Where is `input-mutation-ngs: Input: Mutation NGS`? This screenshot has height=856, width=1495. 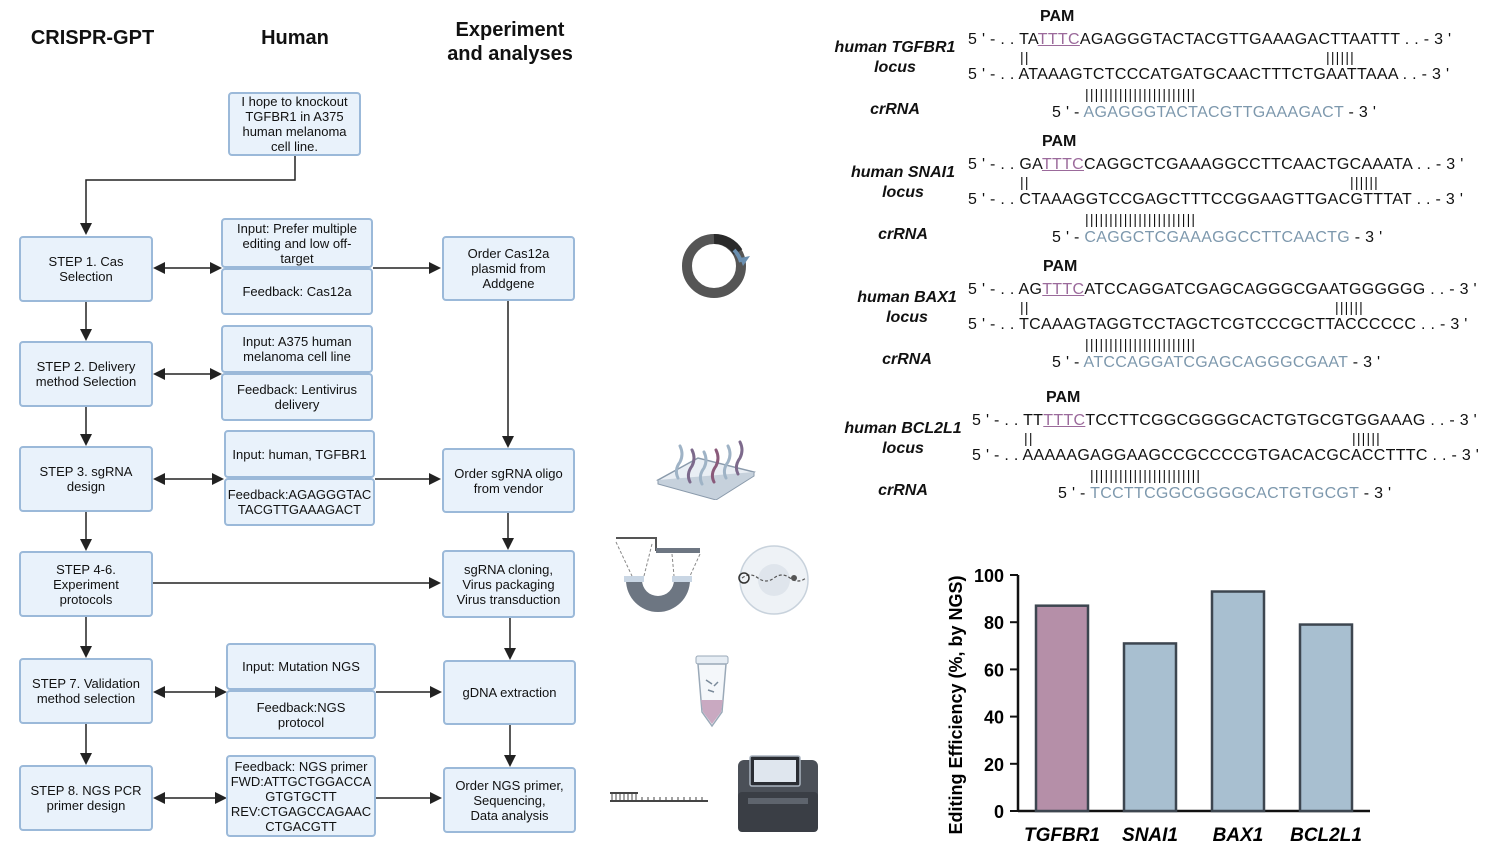
input-mutation-ngs: Input: Mutation NGS is located at coordinates (301, 666).